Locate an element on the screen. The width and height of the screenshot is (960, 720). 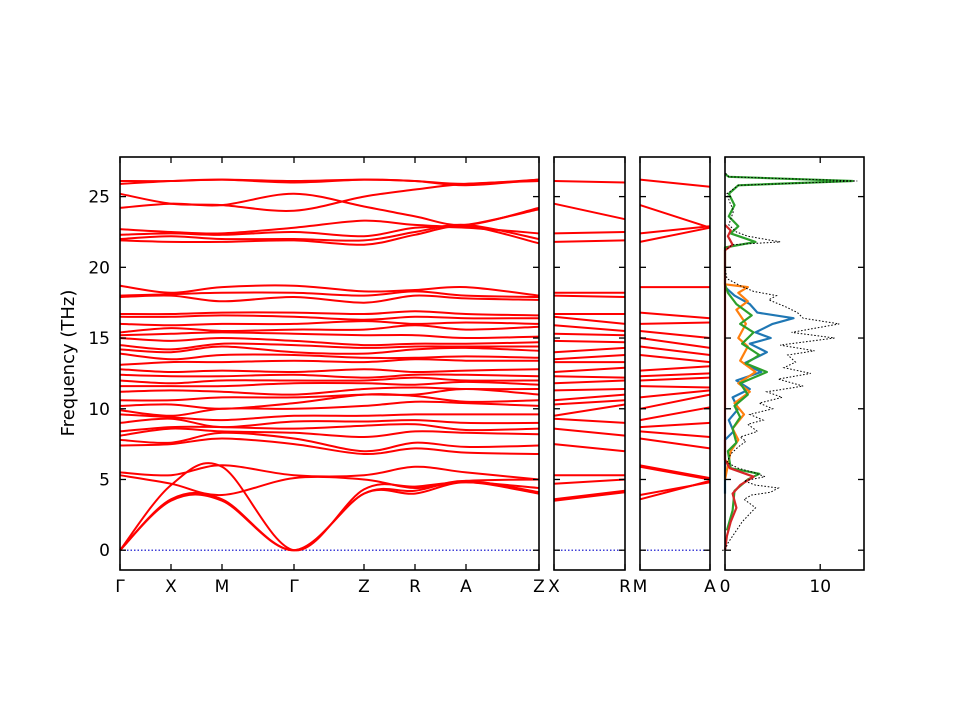
y-tick-label: 10 is located at coordinates (99, 410).